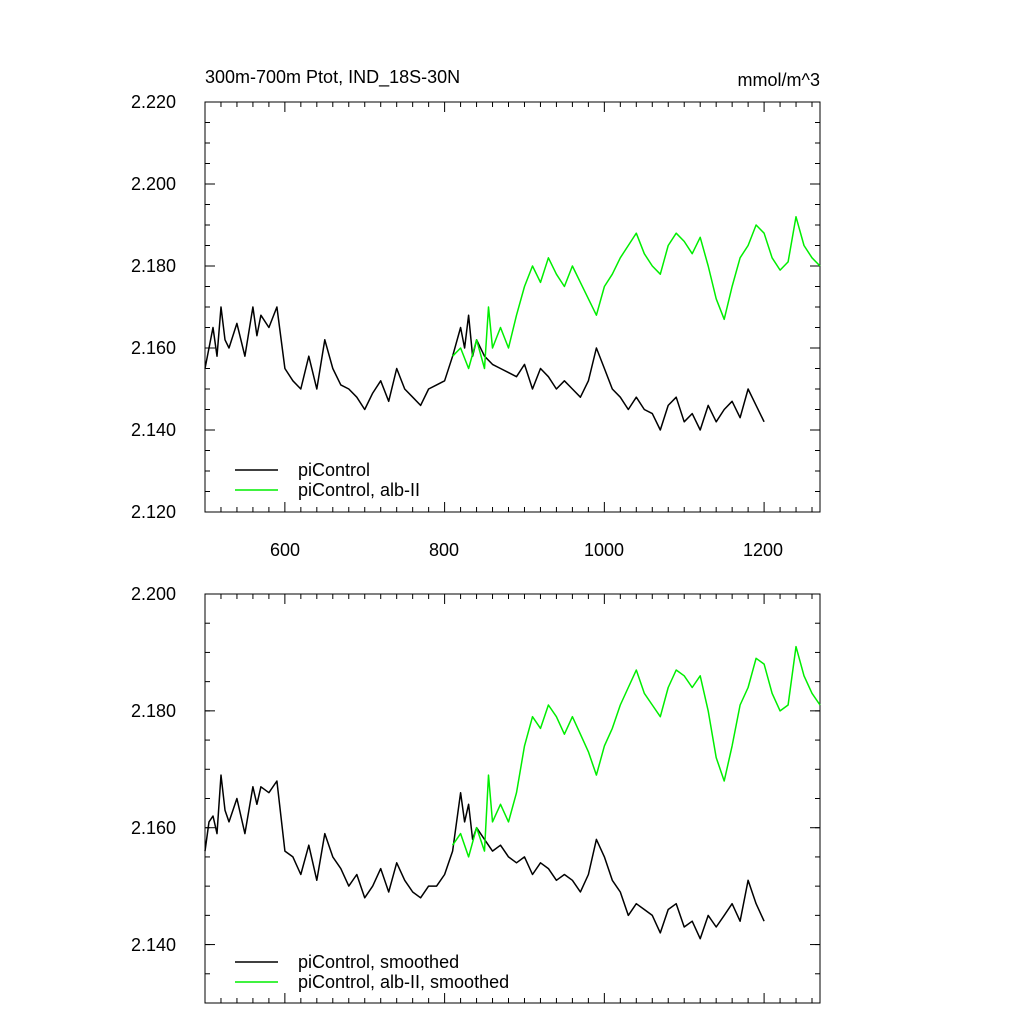 This screenshot has height=1024, width=1024. Describe the element at coordinates (153, 512) in the screenshot. I see `y-tick-label: 2.120` at that location.